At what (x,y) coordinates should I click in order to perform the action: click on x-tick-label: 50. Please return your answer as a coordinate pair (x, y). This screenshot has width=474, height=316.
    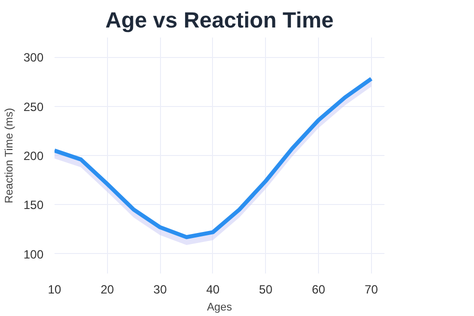
    Looking at the image, I should click on (266, 289).